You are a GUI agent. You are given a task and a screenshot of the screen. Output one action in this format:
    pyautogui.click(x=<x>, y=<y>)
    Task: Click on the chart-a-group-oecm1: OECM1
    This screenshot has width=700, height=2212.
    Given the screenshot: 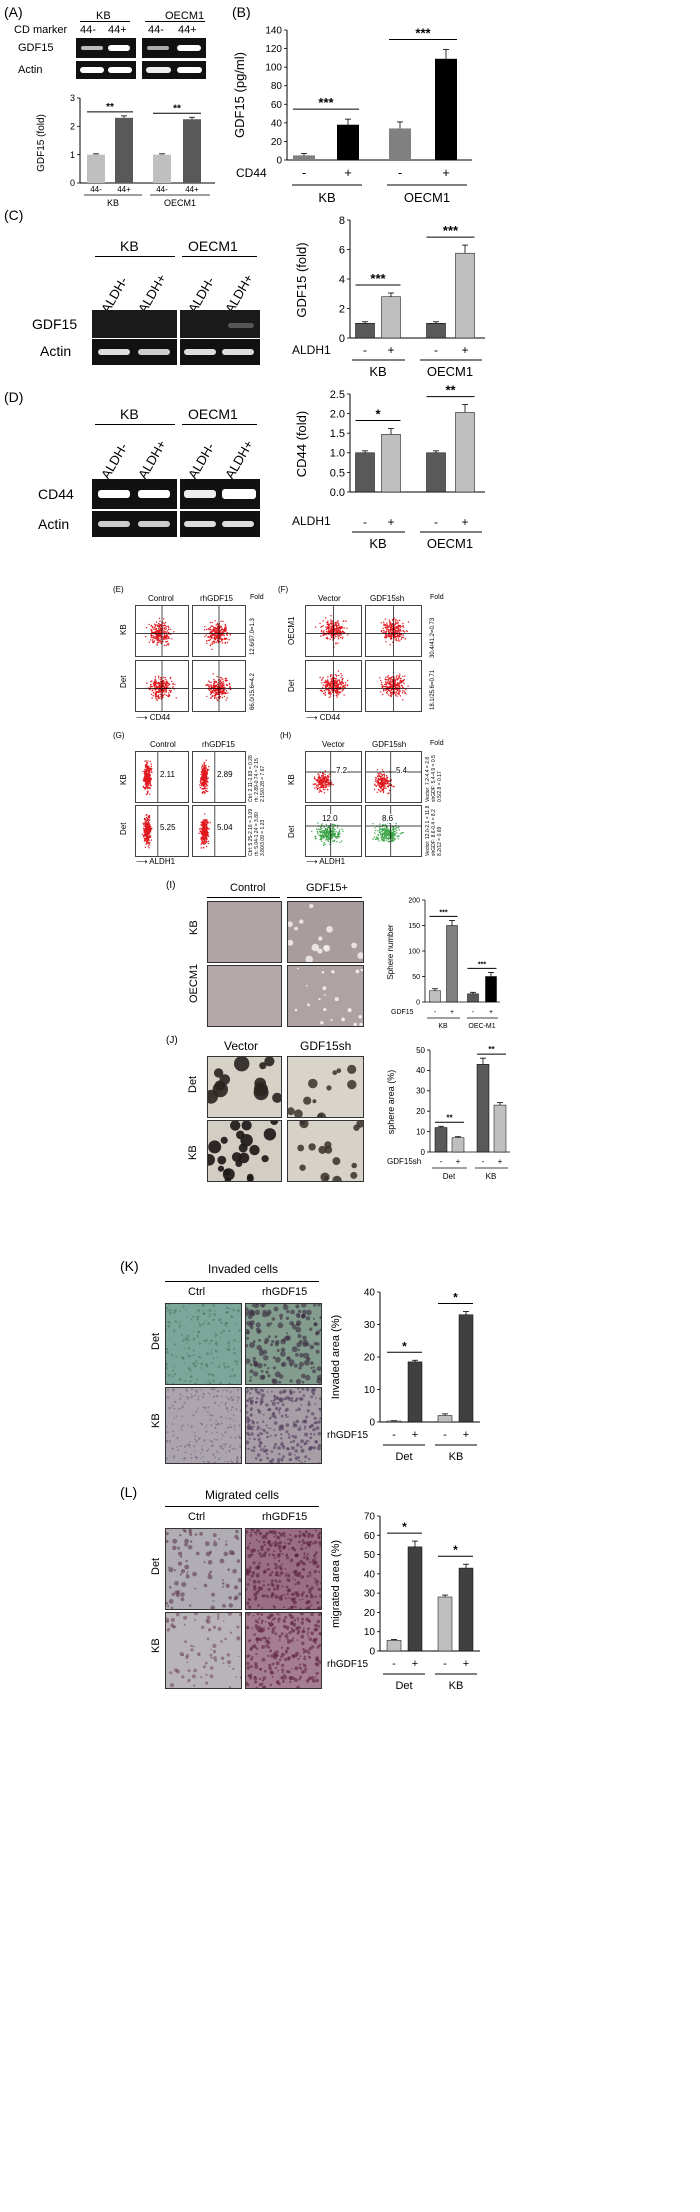 What is the action you would take?
    pyautogui.click(x=180, y=203)
    